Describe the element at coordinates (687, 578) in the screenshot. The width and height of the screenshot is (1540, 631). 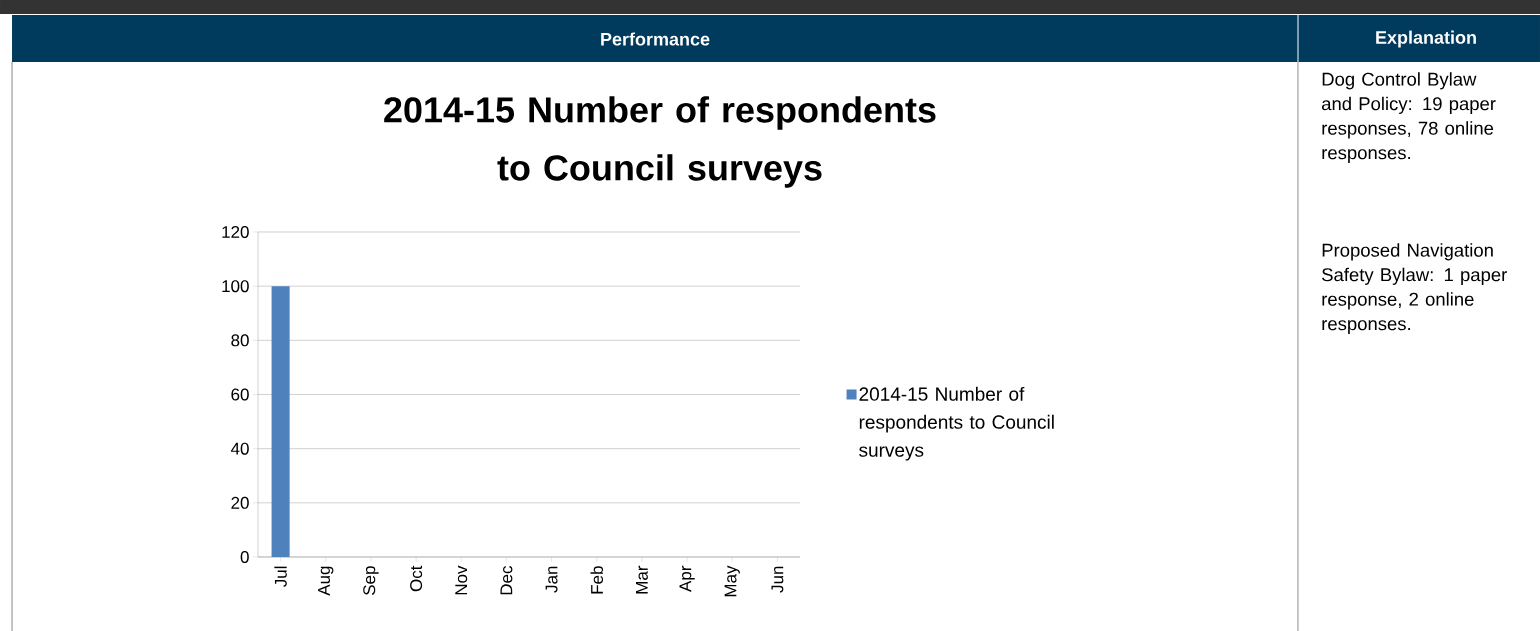
I see `x-tick-label: Apr` at that location.